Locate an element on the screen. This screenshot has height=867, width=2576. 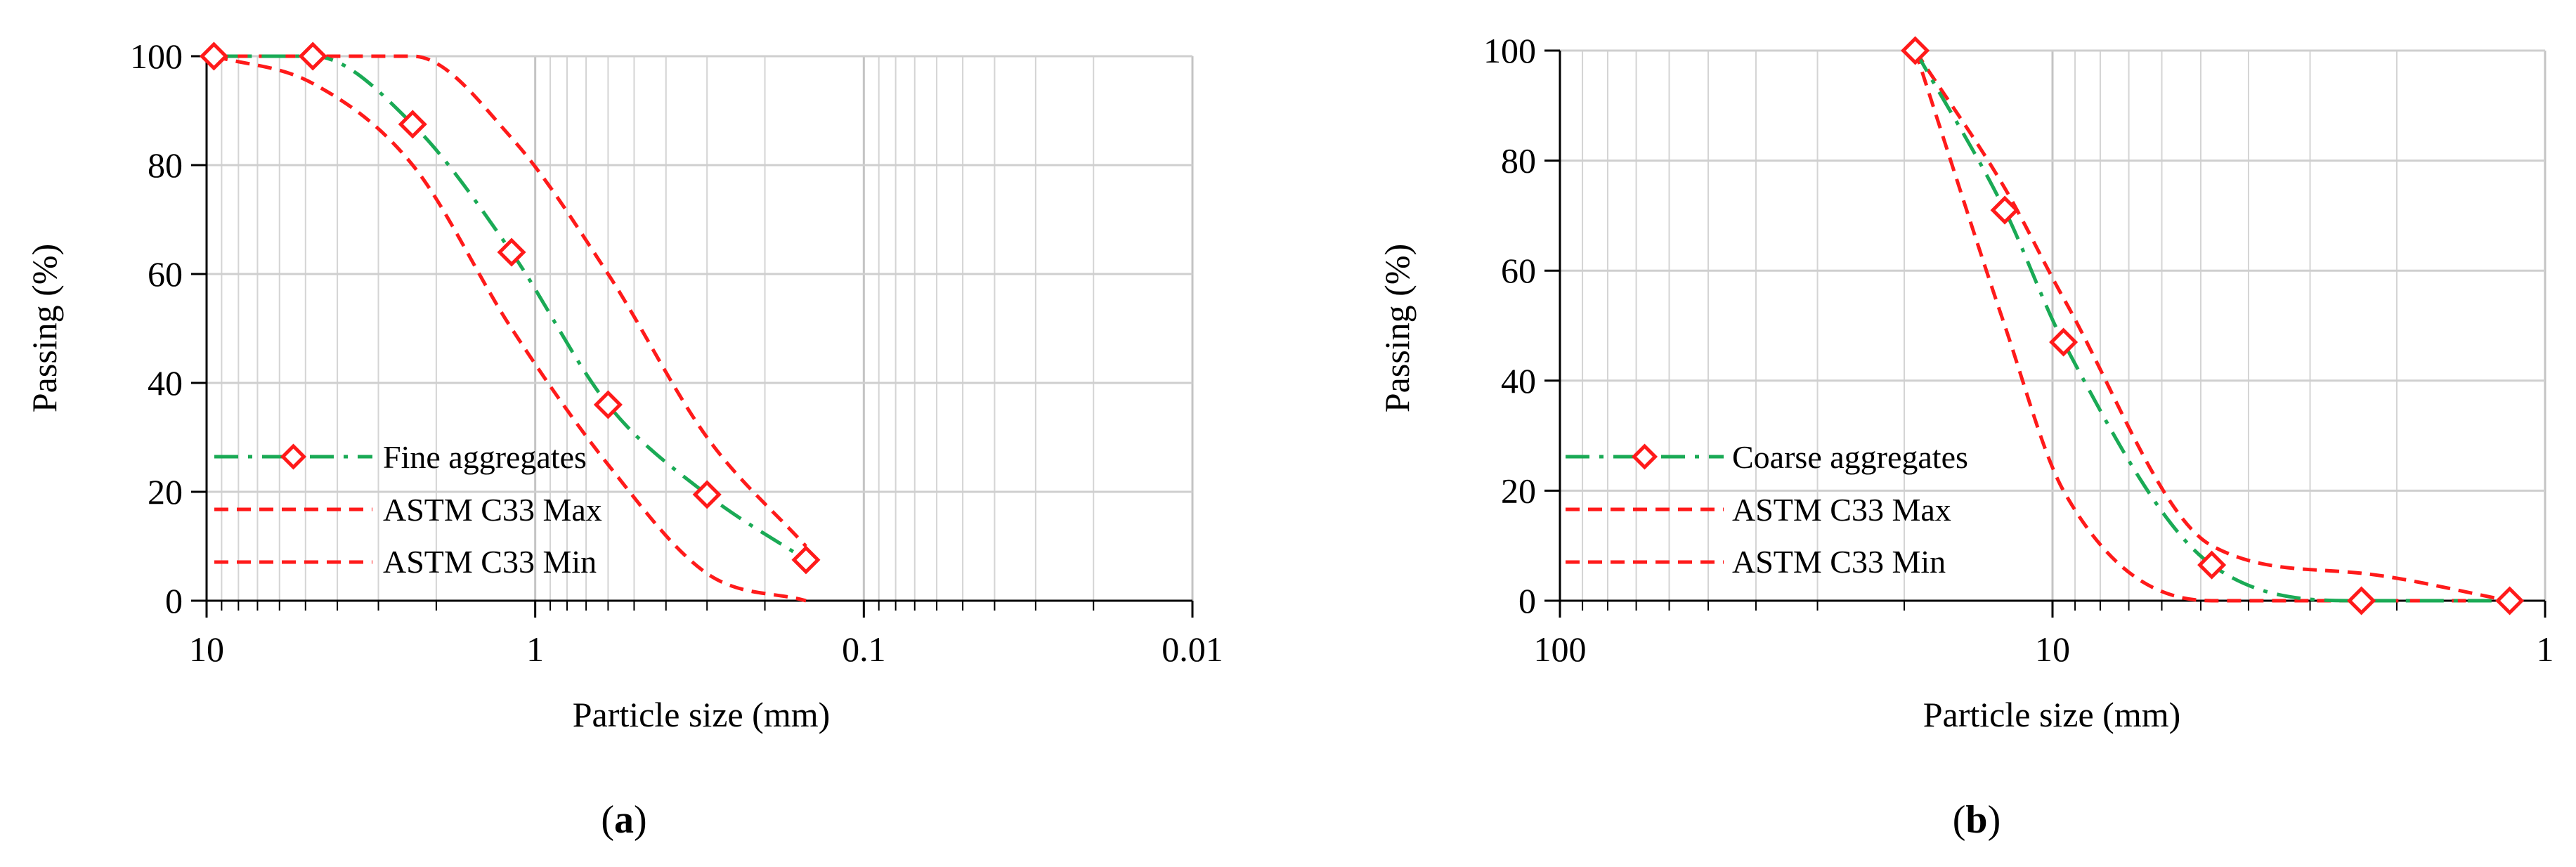
y-tick-labels-b: 0 20 40 60 80 100 is located at coordinates (1509, 325).